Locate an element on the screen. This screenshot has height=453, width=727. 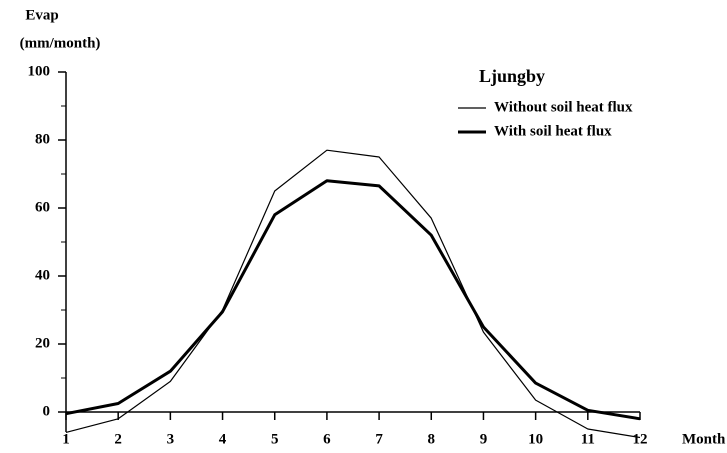
x-axis-label: Month is located at coordinates (704, 439).